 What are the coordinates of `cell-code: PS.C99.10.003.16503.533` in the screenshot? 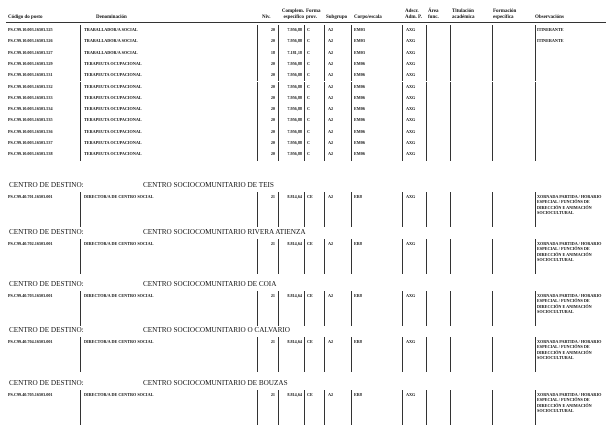 It's located at (30, 97).